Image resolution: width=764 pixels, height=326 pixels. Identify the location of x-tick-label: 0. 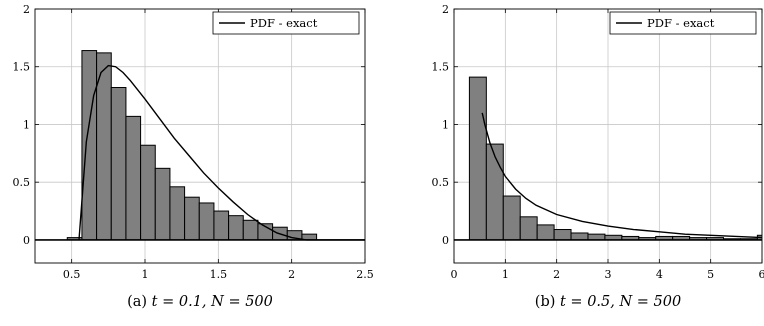
(454, 274).